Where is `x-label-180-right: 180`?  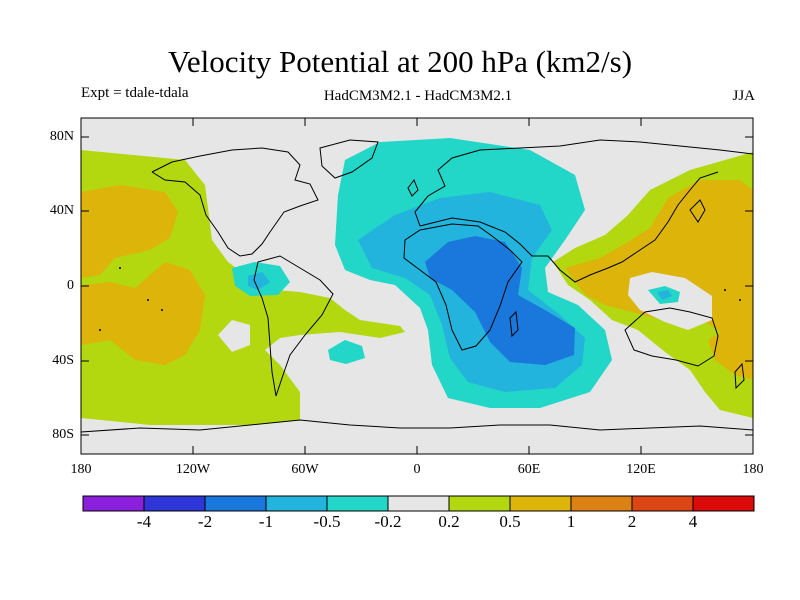 x-label-180-right: 180 is located at coordinates (753, 469).